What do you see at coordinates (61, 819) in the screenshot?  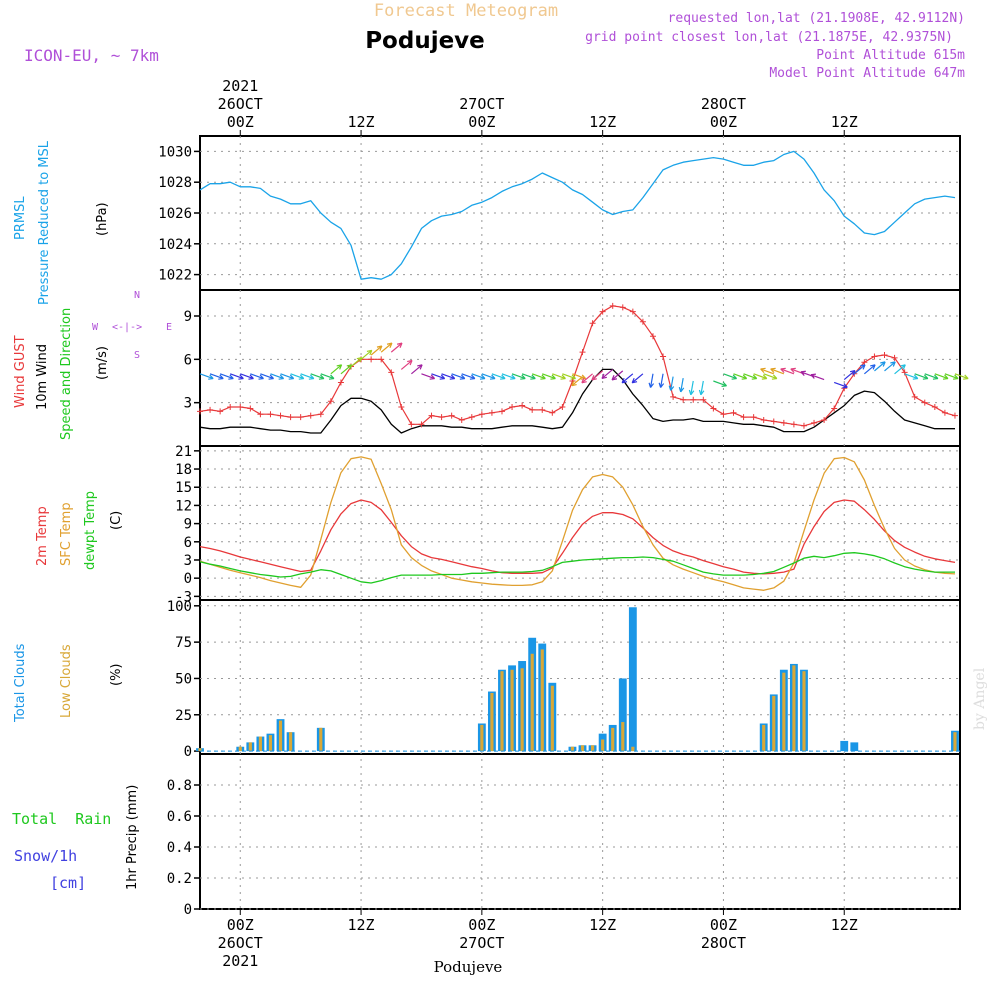 I see `total-rain-label: Total Rain` at bounding box center [61, 819].